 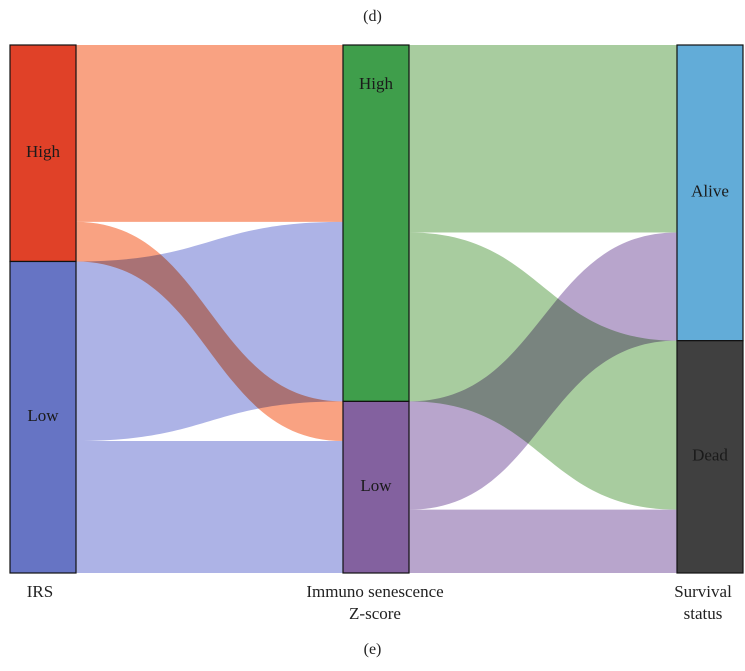 I want to click on node-label-z_high: High, so click(x=376, y=83).